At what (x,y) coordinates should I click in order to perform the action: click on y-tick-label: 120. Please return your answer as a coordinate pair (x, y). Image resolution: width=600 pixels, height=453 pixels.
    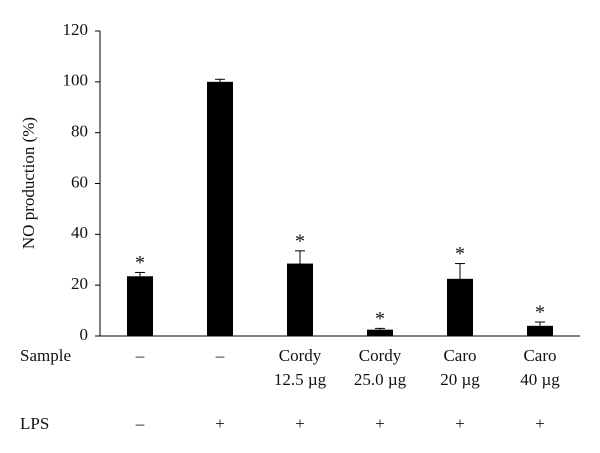
    Looking at the image, I should click on (76, 29).